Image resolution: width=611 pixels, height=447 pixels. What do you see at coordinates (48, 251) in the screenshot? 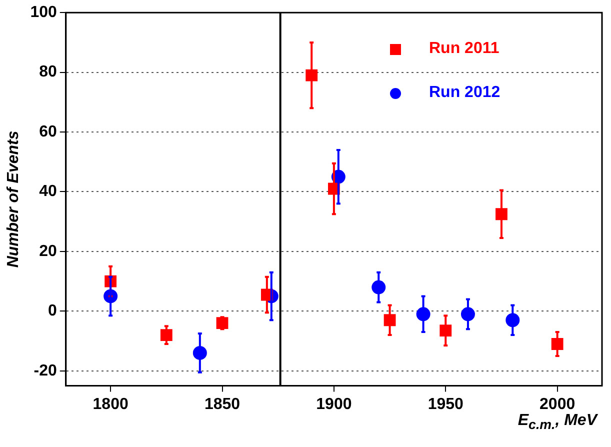
I see `y-tick-label: 20` at bounding box center [48, 251].